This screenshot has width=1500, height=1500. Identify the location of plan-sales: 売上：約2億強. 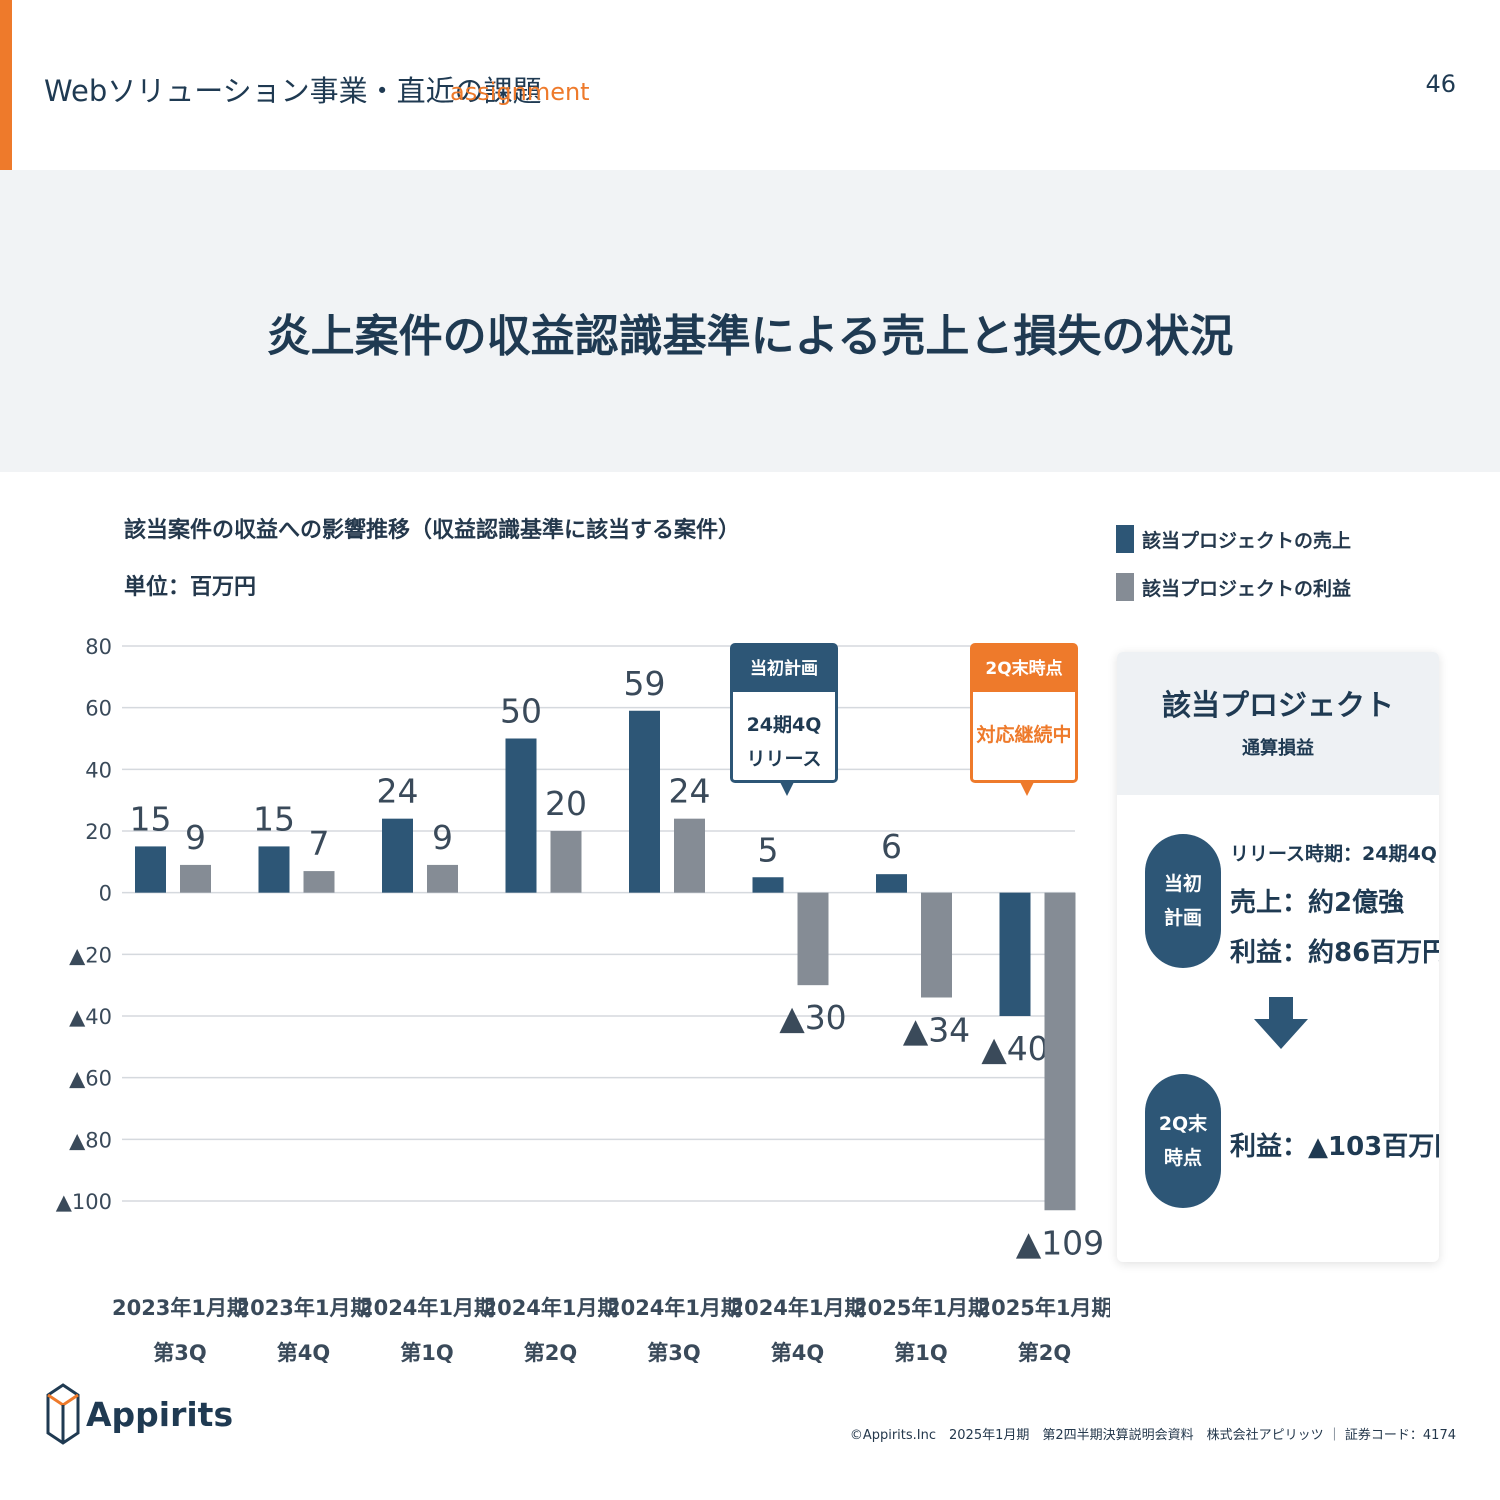
(1317, 903).